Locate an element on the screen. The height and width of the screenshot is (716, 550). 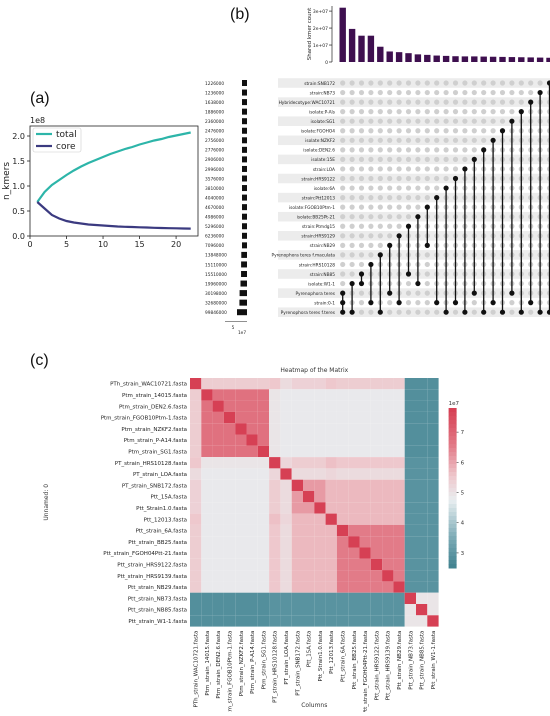
set-size-label: 2906000 is located at coordinates (214, 160).